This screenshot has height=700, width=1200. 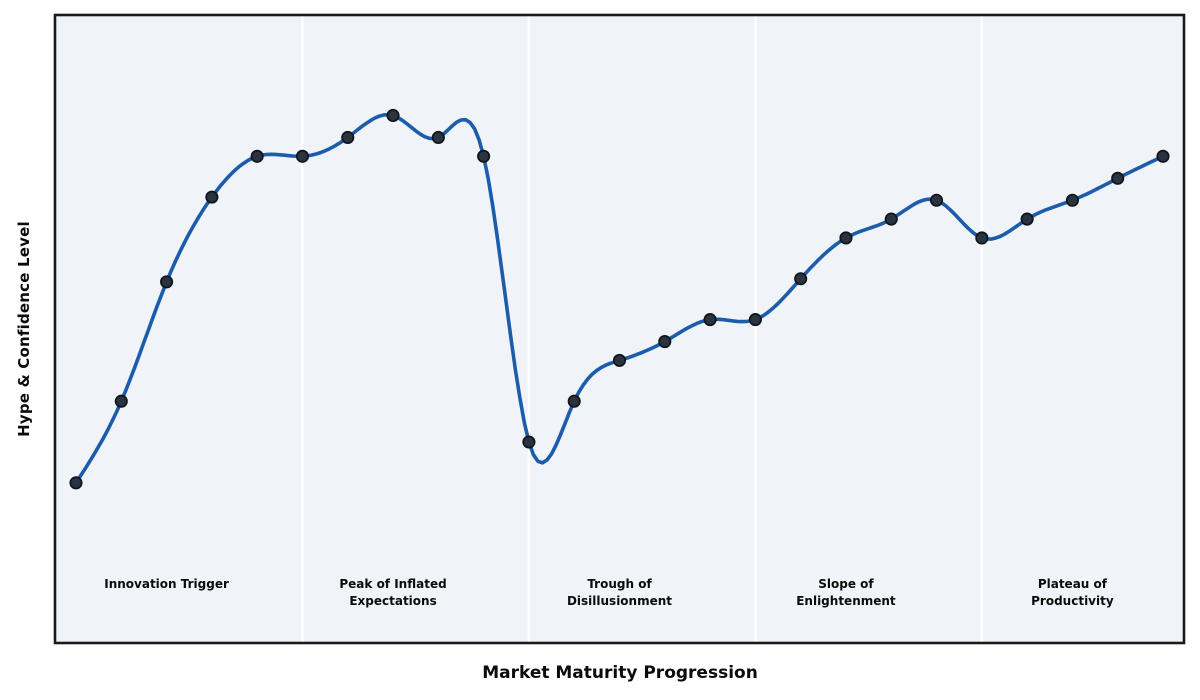 What do you see at coordinates (846, 592) in the screenshot?
I see `phase-label-slope-of-enlightenment: Slope of Enlightenment` at bounding box center [846, 592].